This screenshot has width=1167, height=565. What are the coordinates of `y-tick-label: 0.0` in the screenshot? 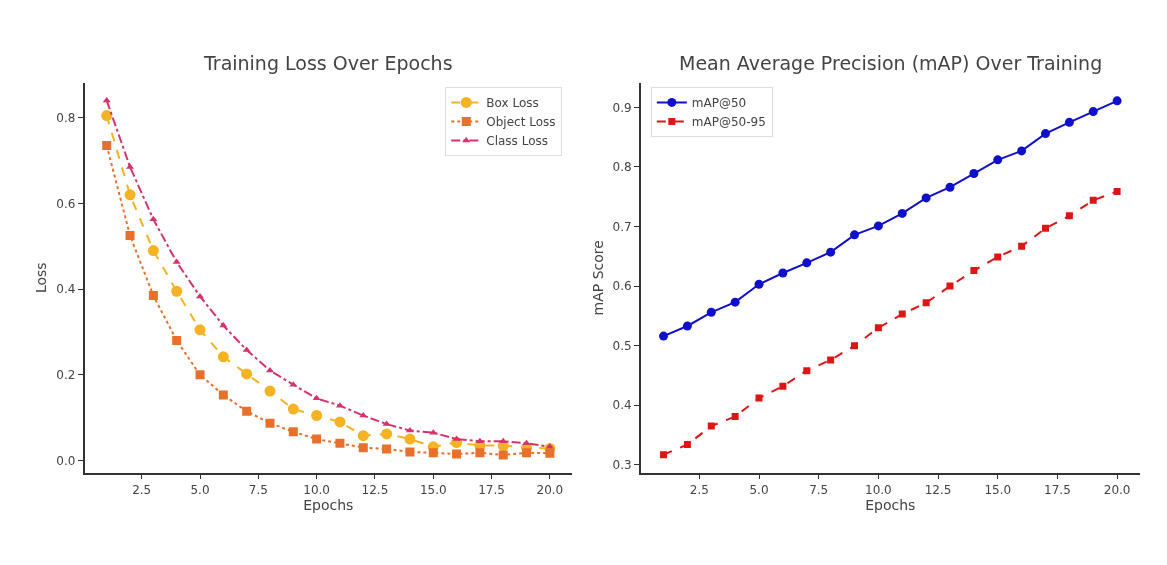 It's located at (66, 460).